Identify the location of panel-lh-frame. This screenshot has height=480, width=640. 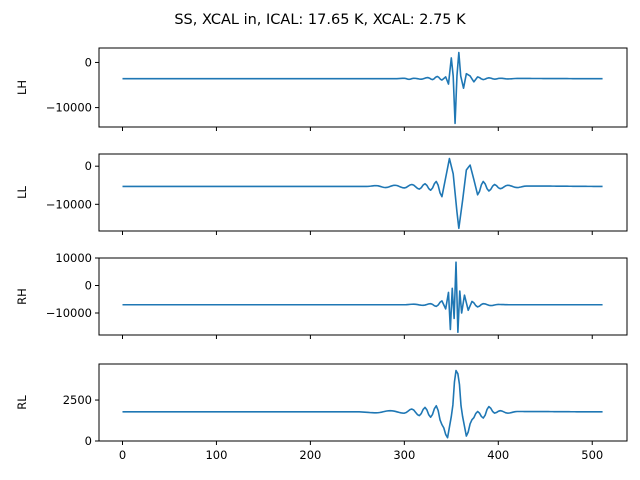
(363, 87).